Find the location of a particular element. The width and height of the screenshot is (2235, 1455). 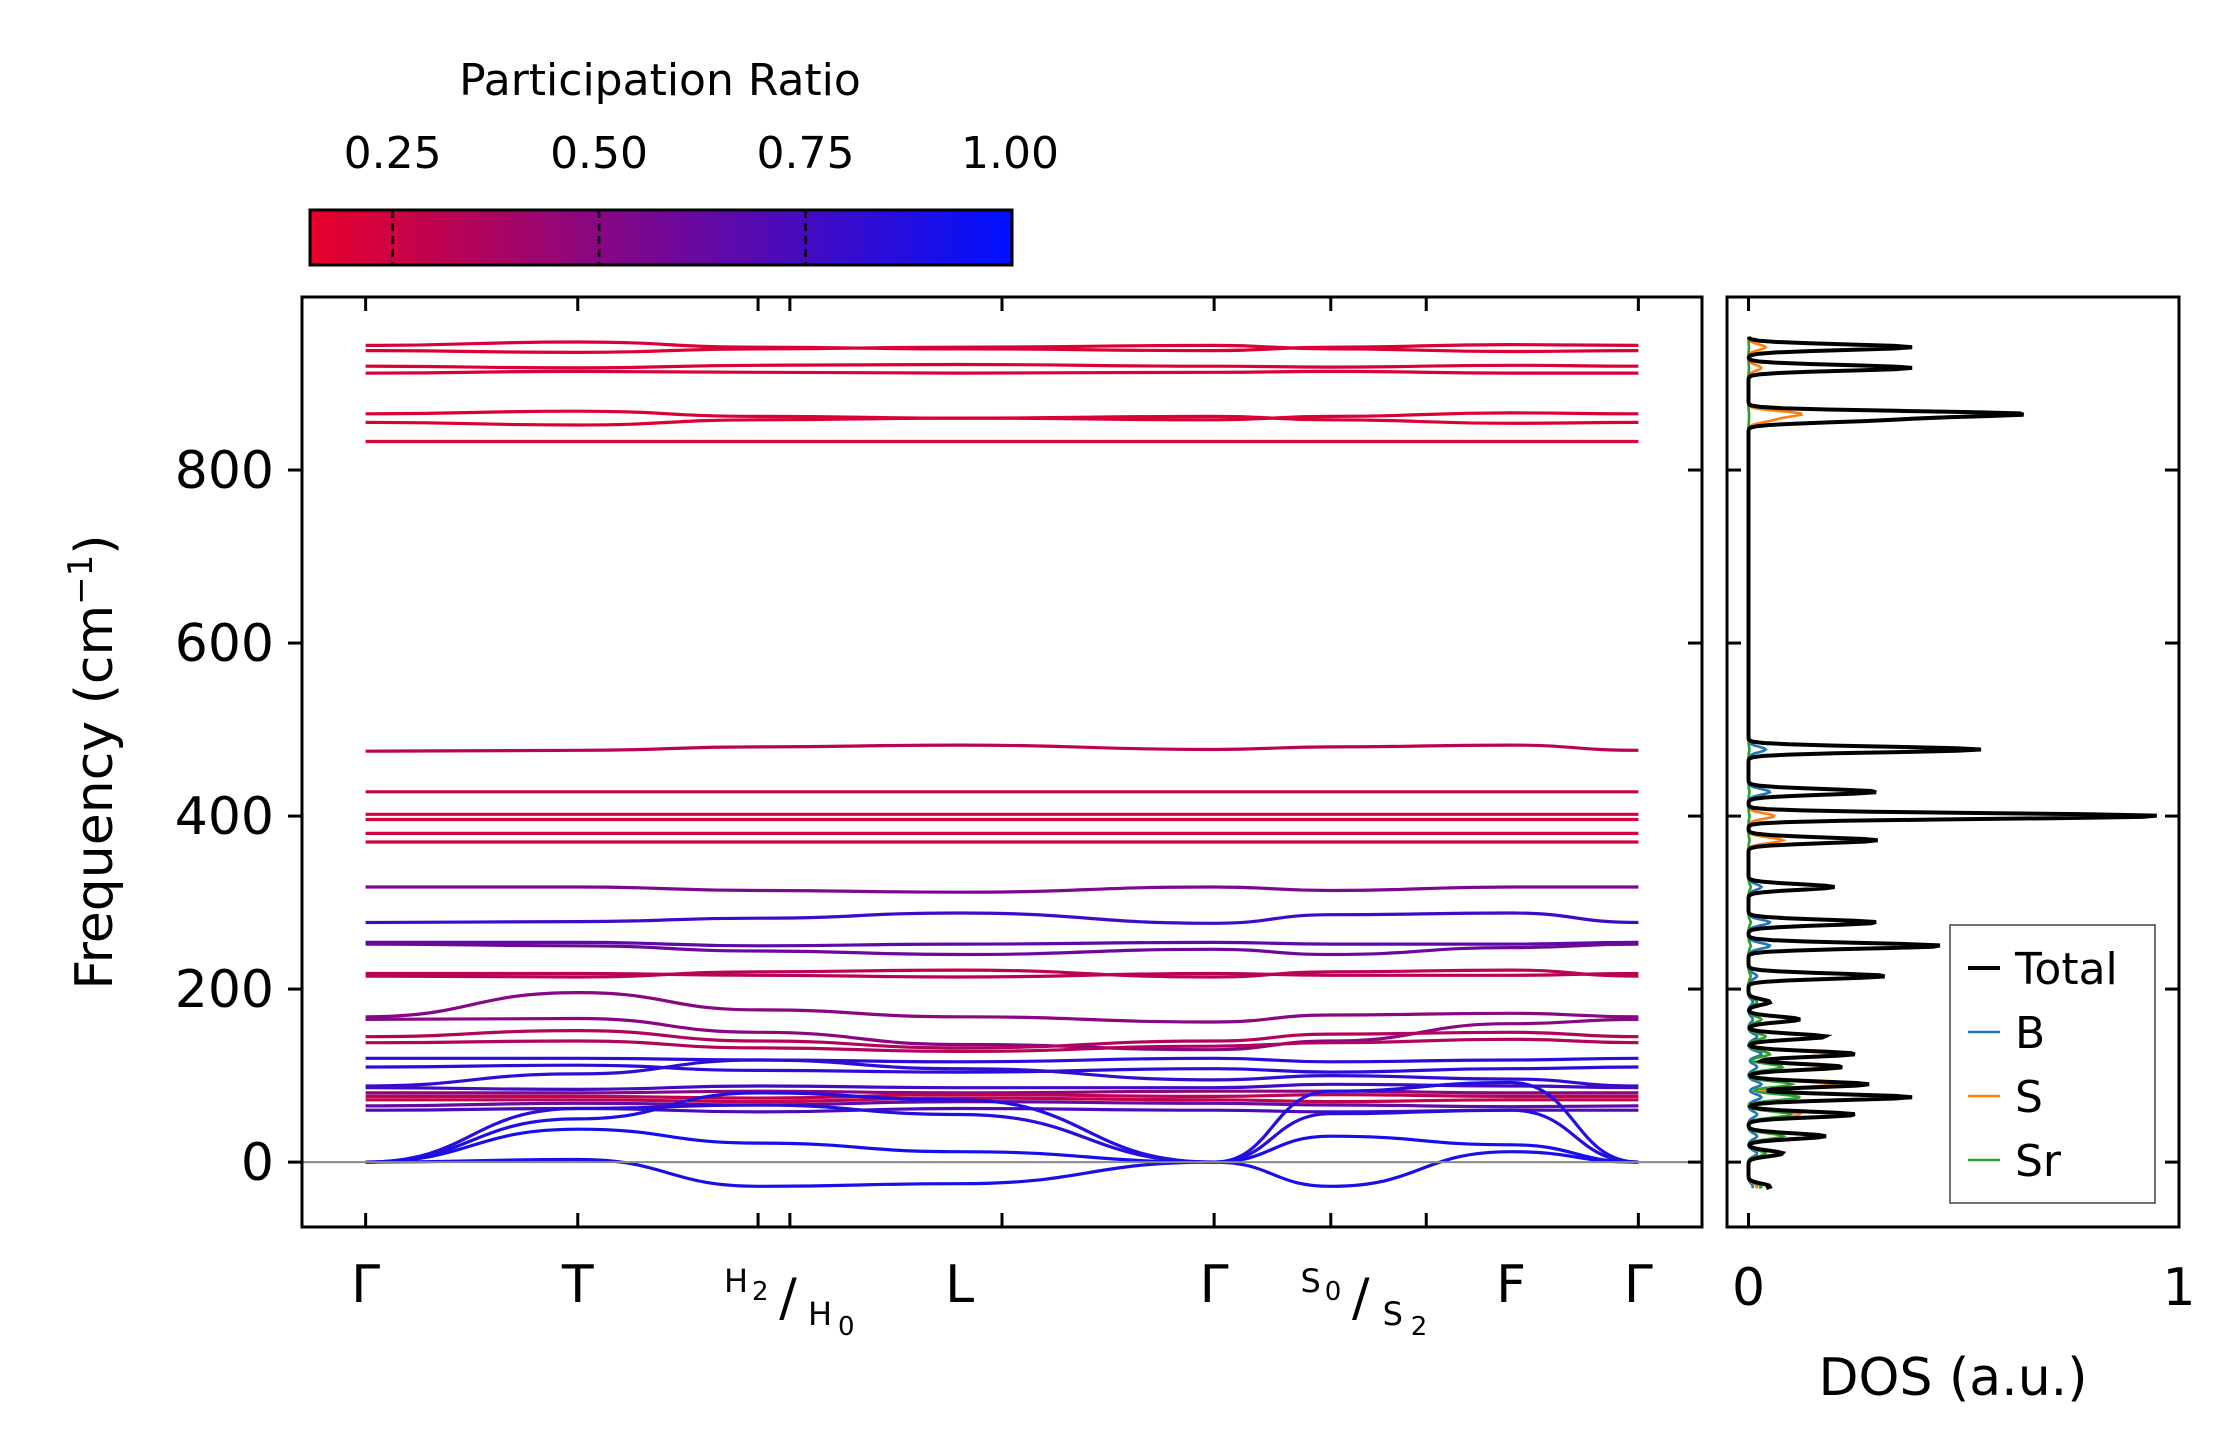

colorbar-tick-label: 0.50 is located at coordinates (599, 153).